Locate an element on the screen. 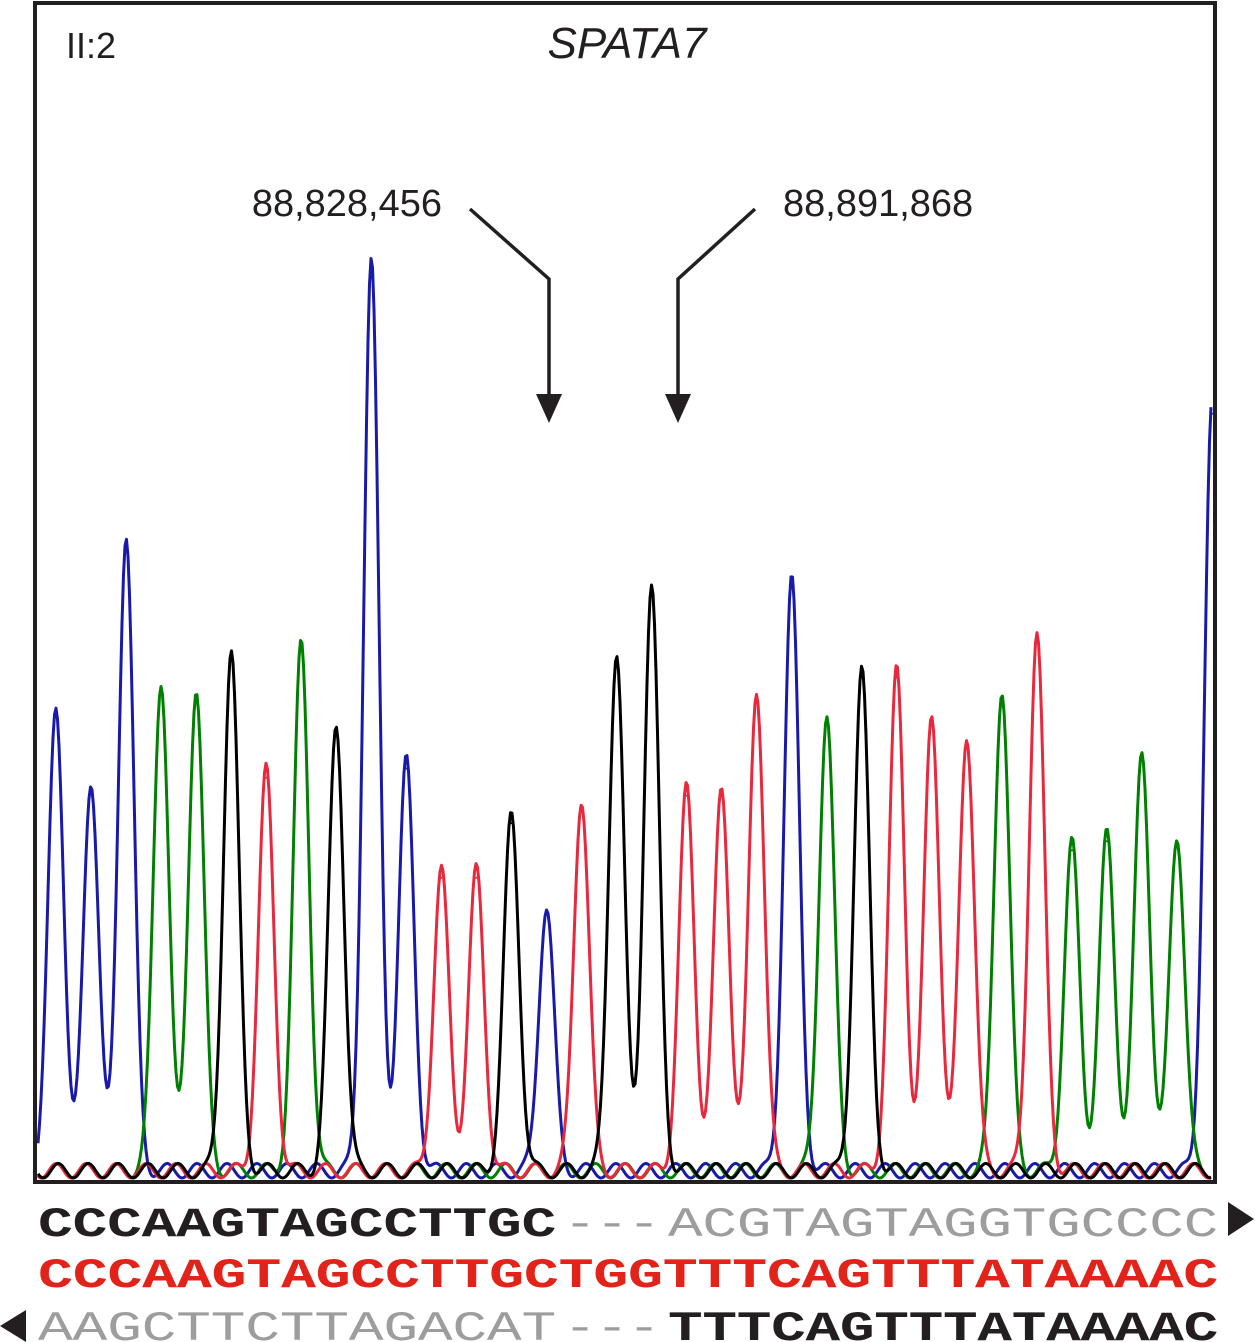 The height and width of the screenshot is (1342, 1255). peak-31-A is located at coordinates (1106, 841).